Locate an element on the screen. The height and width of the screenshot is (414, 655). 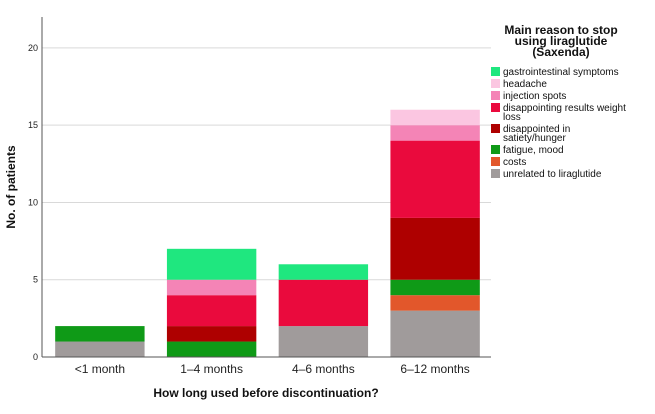
y-tick-label: 15 is located at coordinates (33, 125).